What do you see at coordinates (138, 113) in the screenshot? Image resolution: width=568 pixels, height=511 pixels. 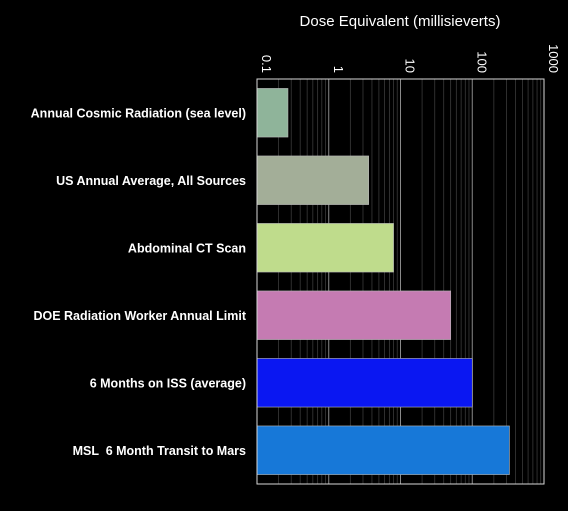 I see `category-label: Annual Cosmic Radiation (sea level)` at bounding box center [138, 113].